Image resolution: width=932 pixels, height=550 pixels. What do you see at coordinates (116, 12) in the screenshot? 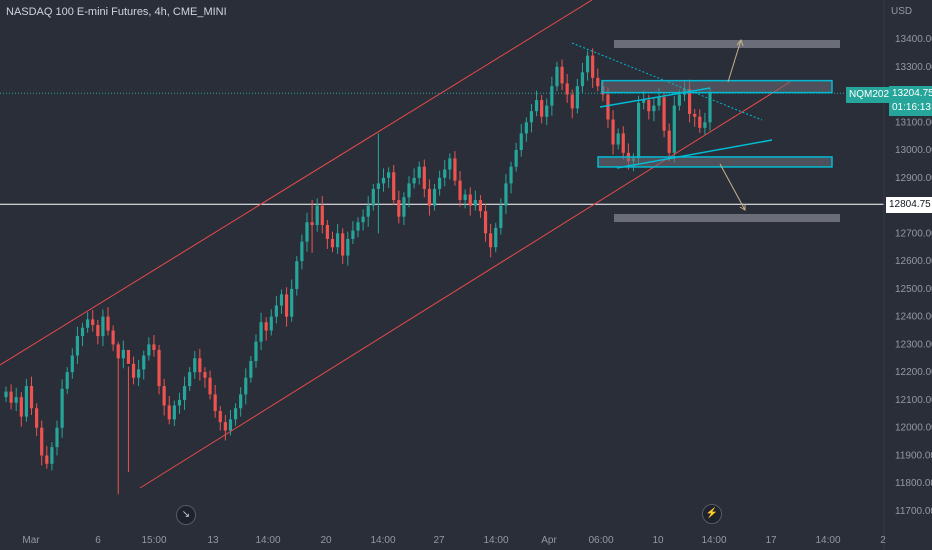
I see `chart-title: NASDAQ 100 E-mini Futures, 4h, CME_MINI` at bounding box center [116, 12].